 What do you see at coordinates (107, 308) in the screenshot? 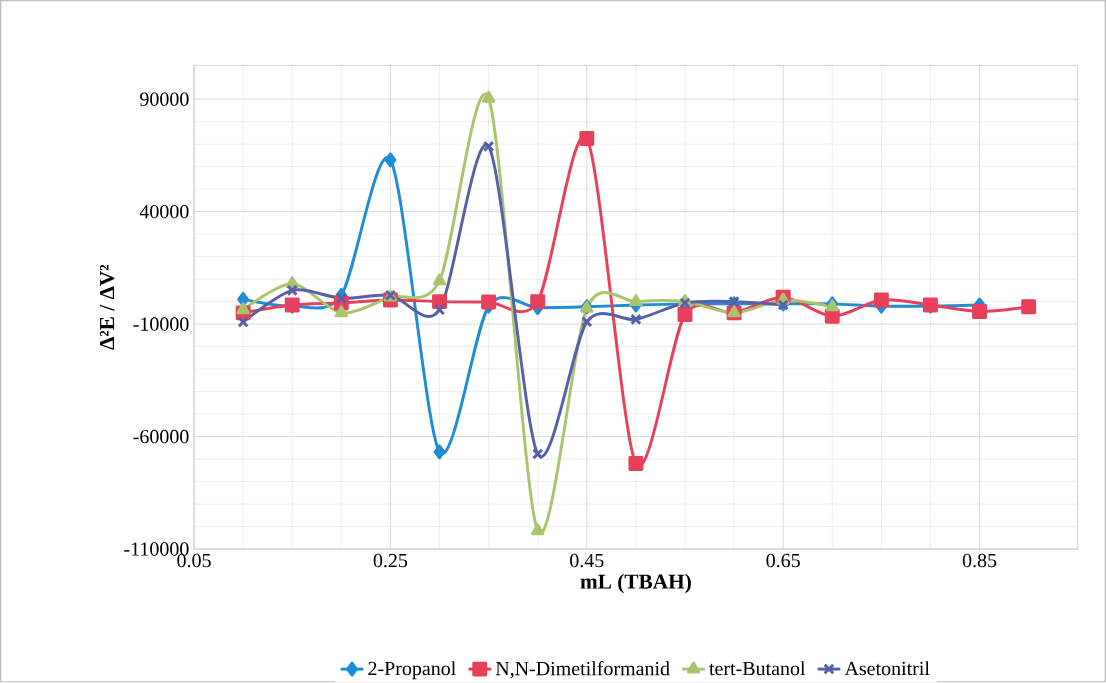
I see `y-axis-title: Δ²E / ΔV²` at bounding box center [107, 308].